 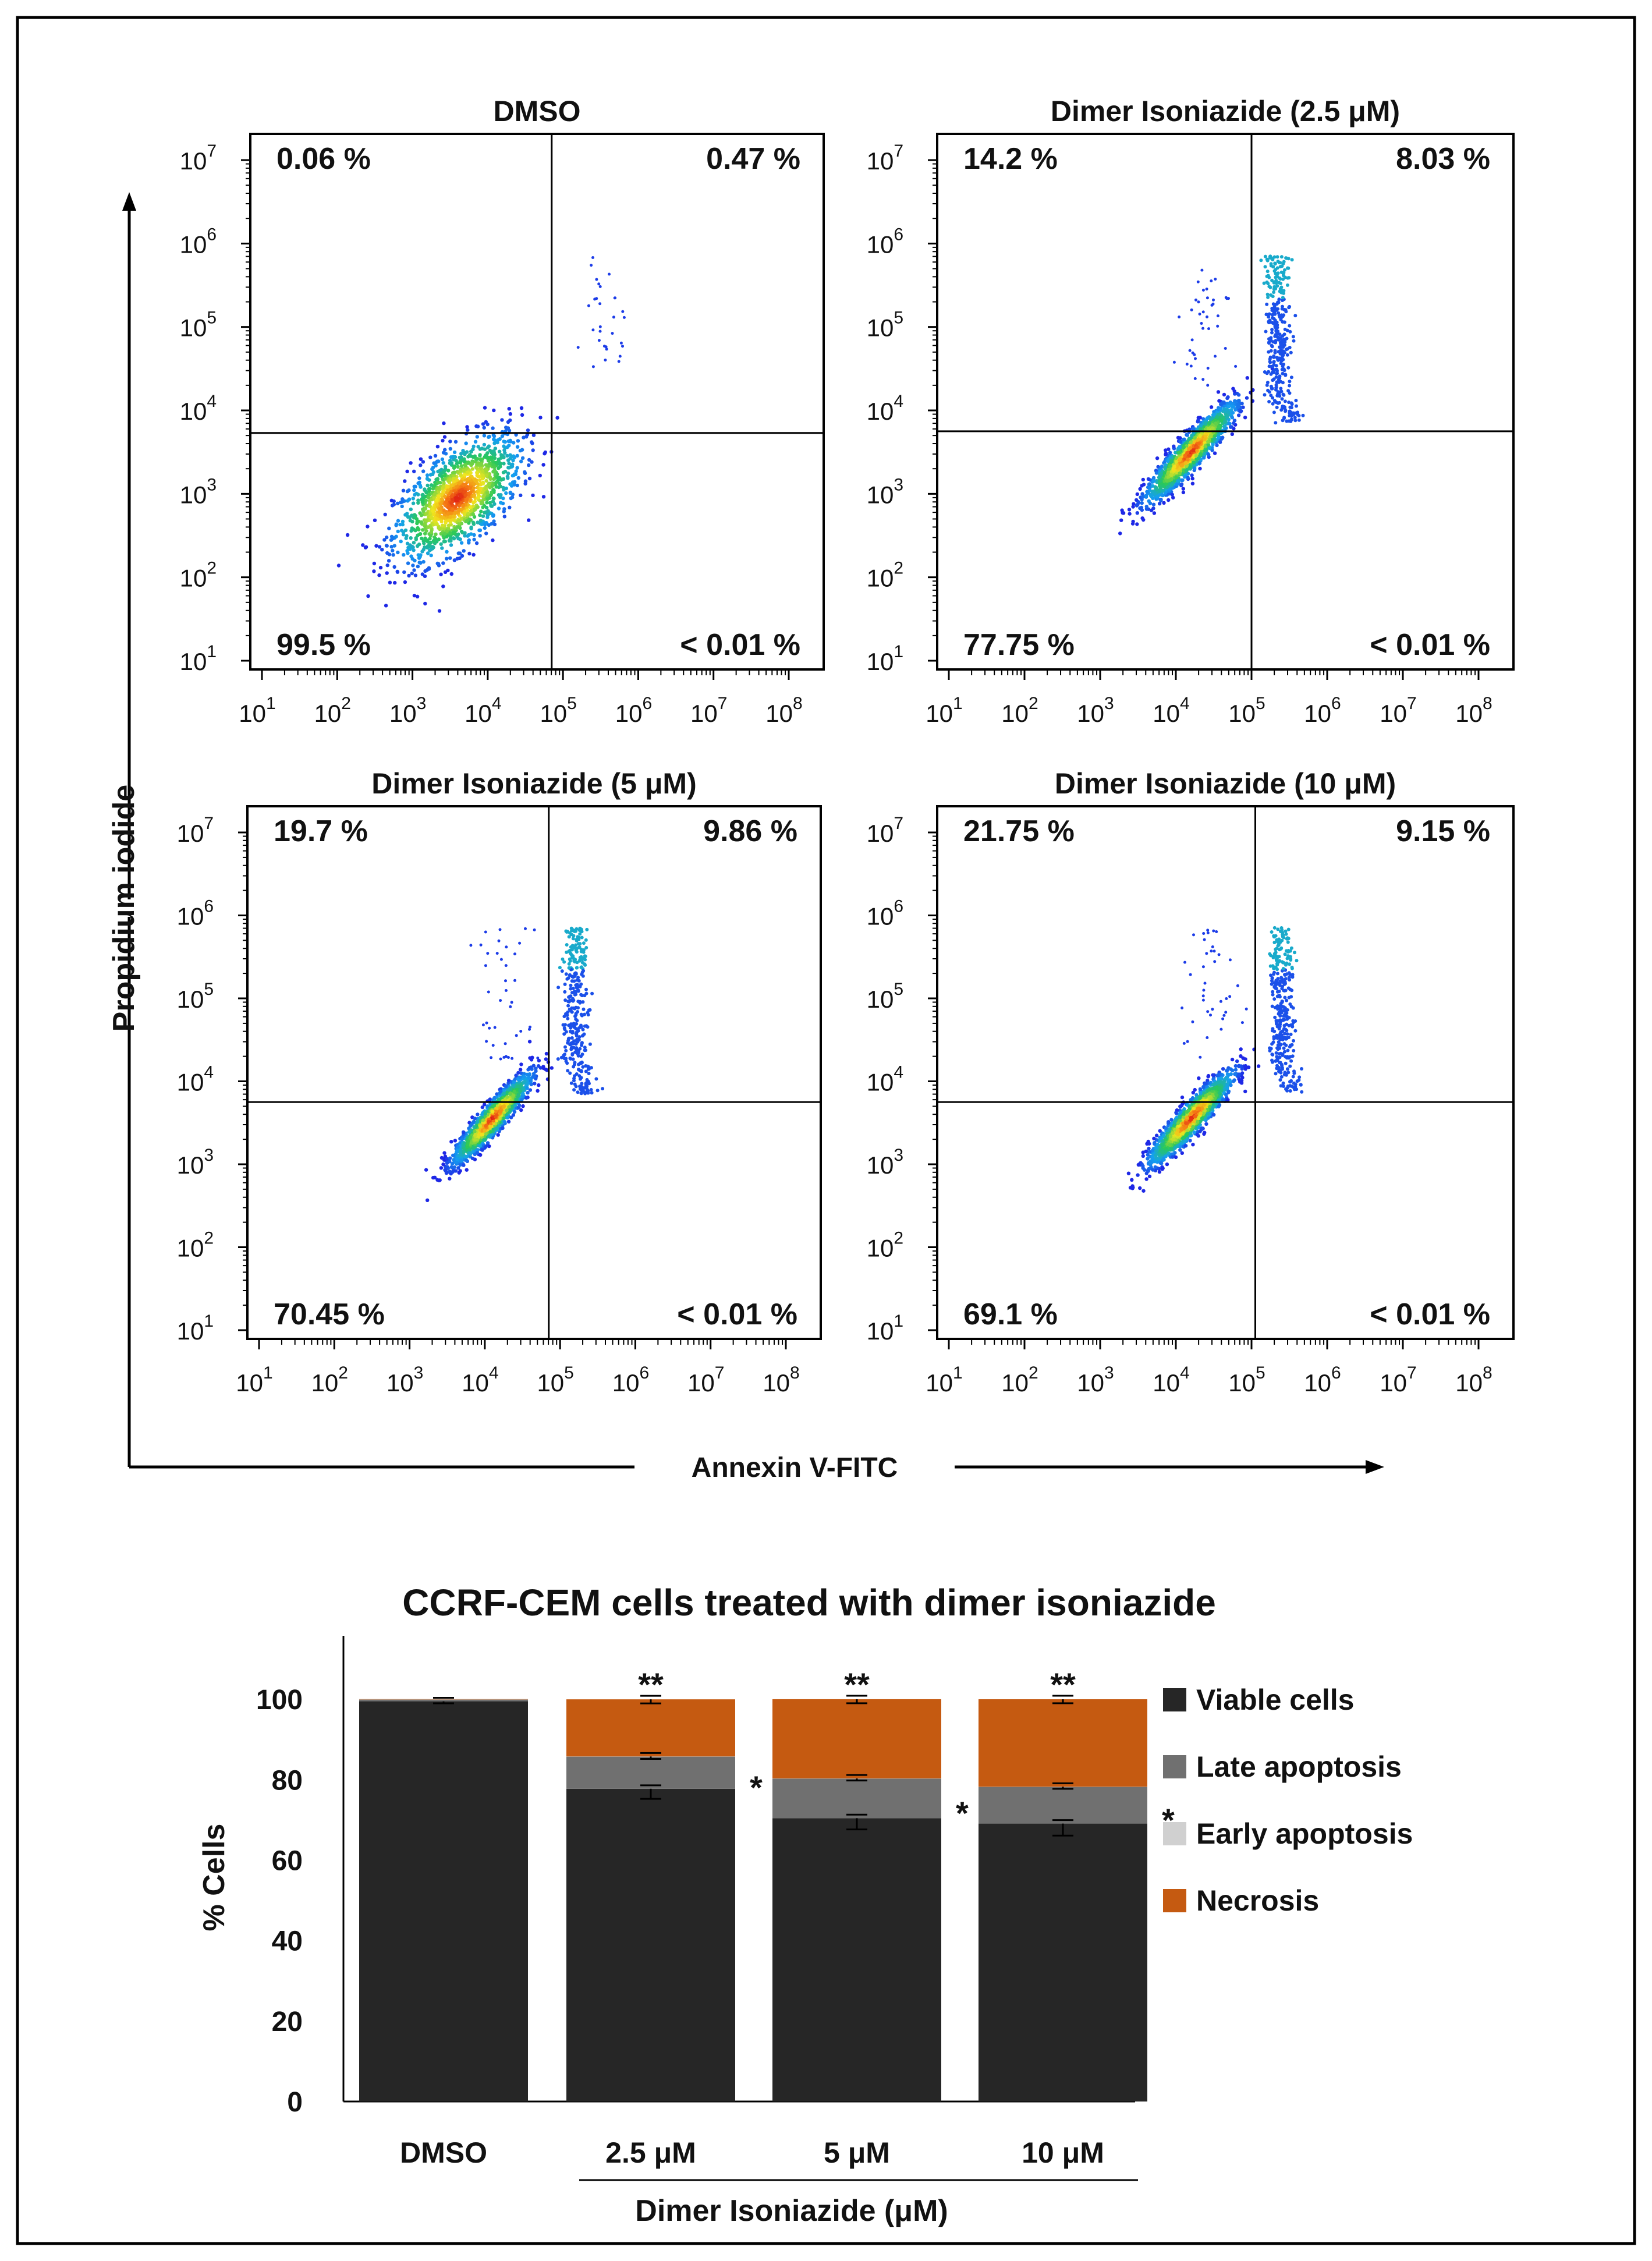 What do you see at coordinates (199, 158) in the screenshot?
I see `y-tick-label: 10⁷` at bounding box center [199, 158].